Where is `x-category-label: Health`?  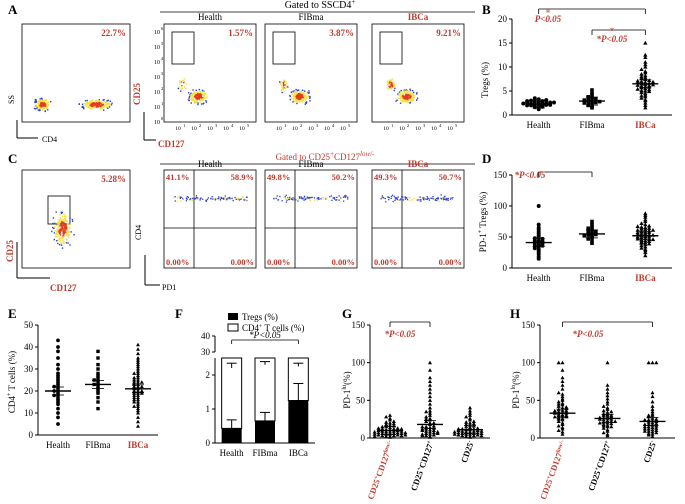
x-category-label: Health is located at coordinates (232, 453).